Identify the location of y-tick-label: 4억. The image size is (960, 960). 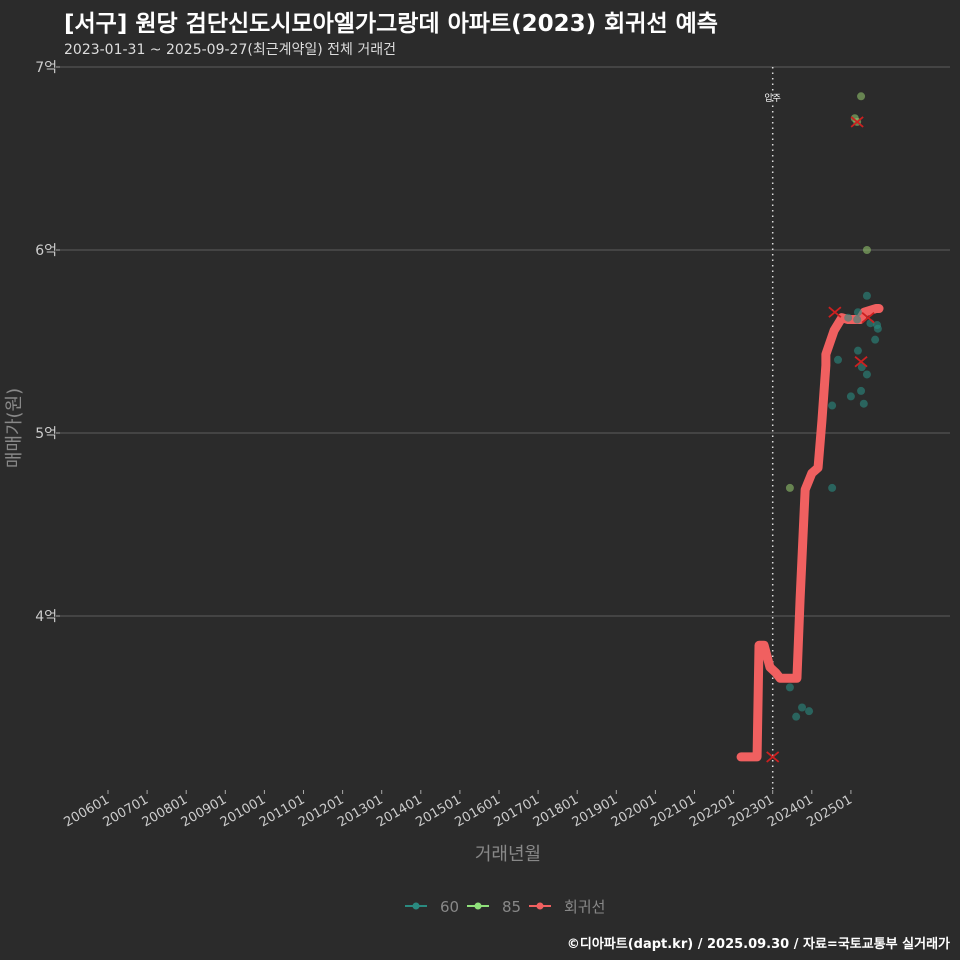
(46, 617).